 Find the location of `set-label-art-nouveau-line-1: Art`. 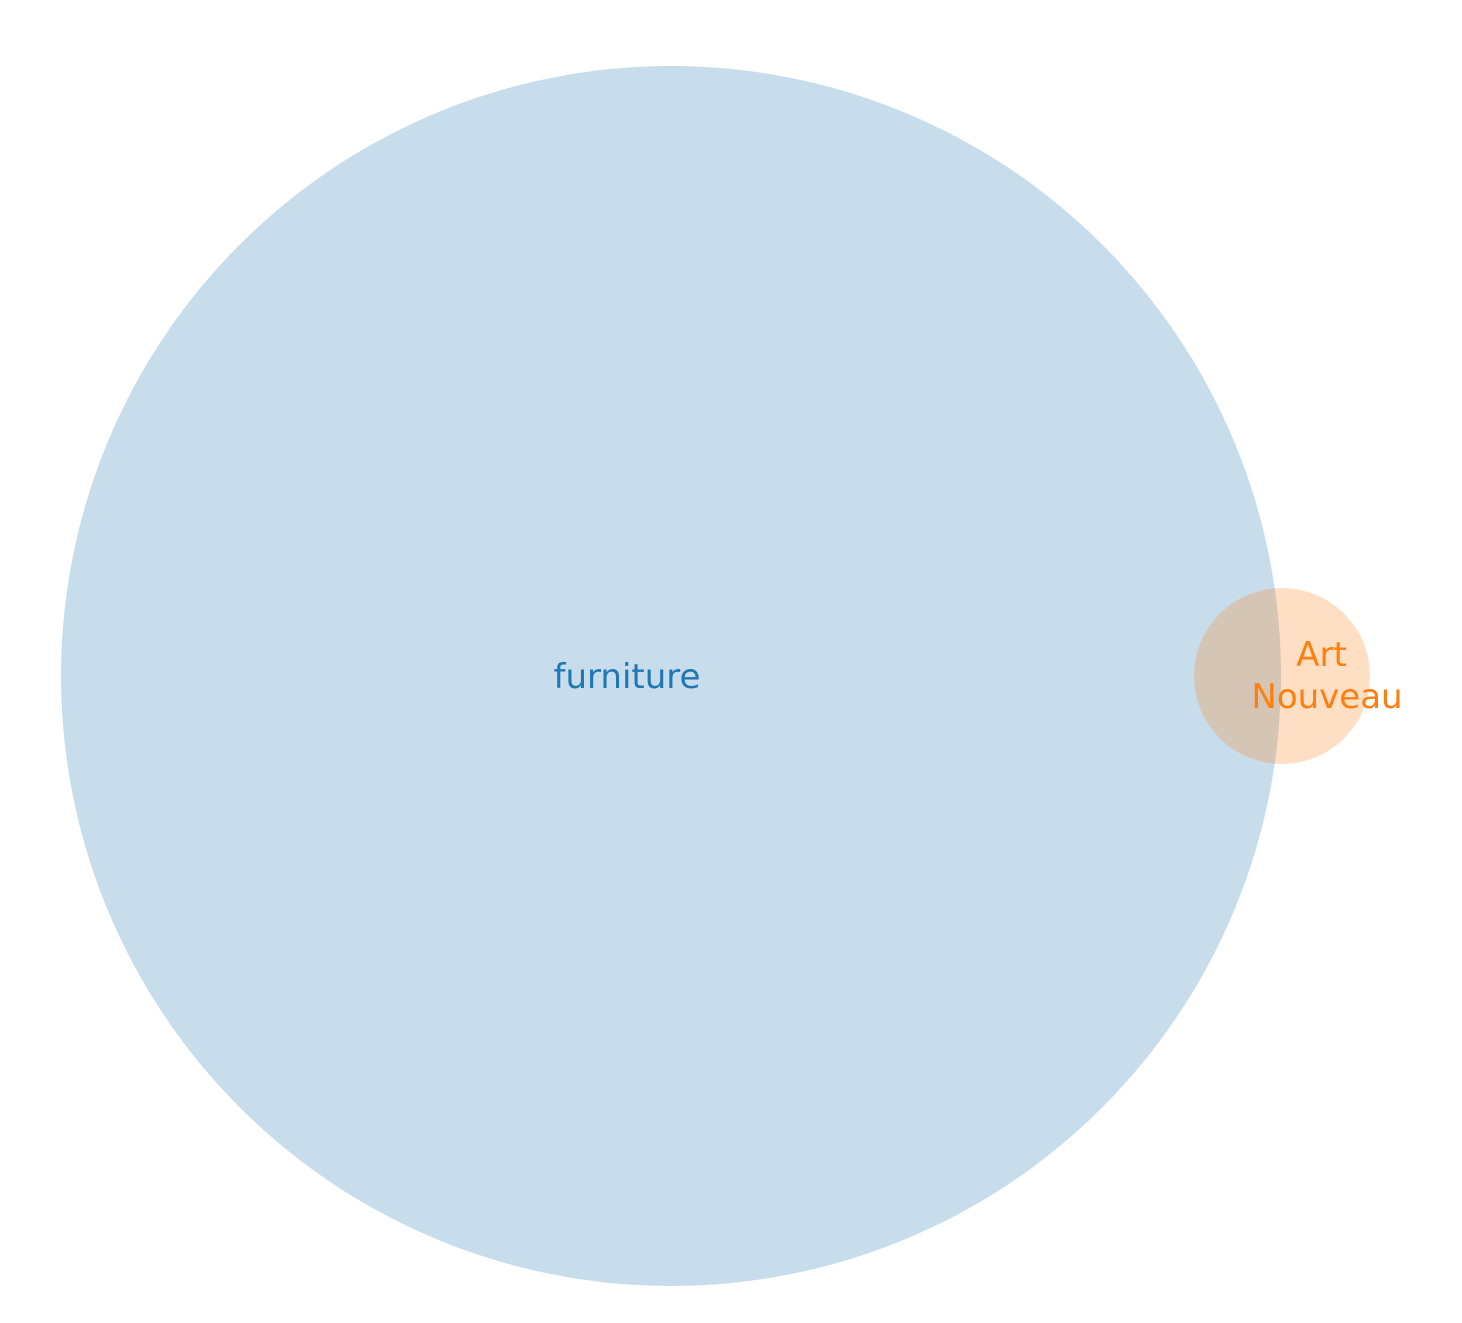

set-label-art-nouveau-line-1: Art is located at coordinates (1321, 655).